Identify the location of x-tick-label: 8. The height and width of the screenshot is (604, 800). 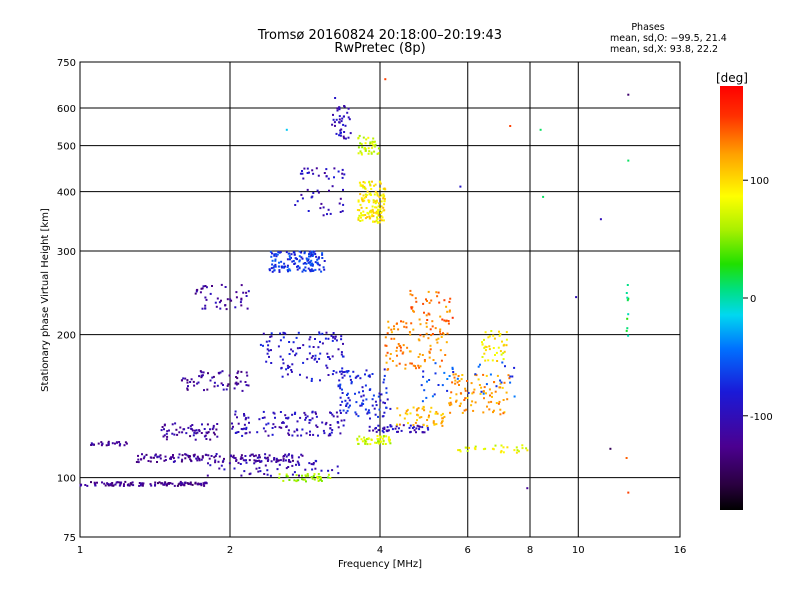
(530, 550).